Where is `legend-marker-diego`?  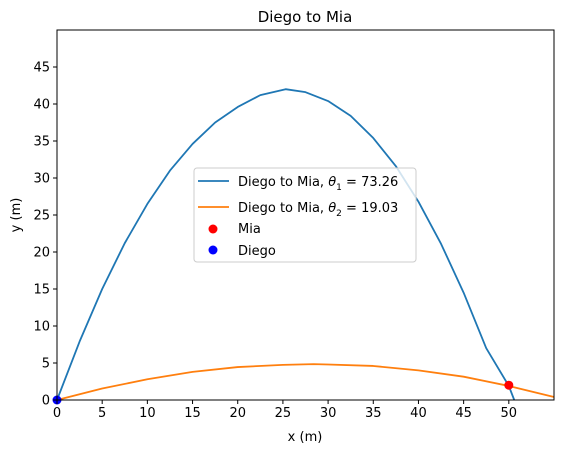 legend-marker-diego is located at coordinates (213, 250).